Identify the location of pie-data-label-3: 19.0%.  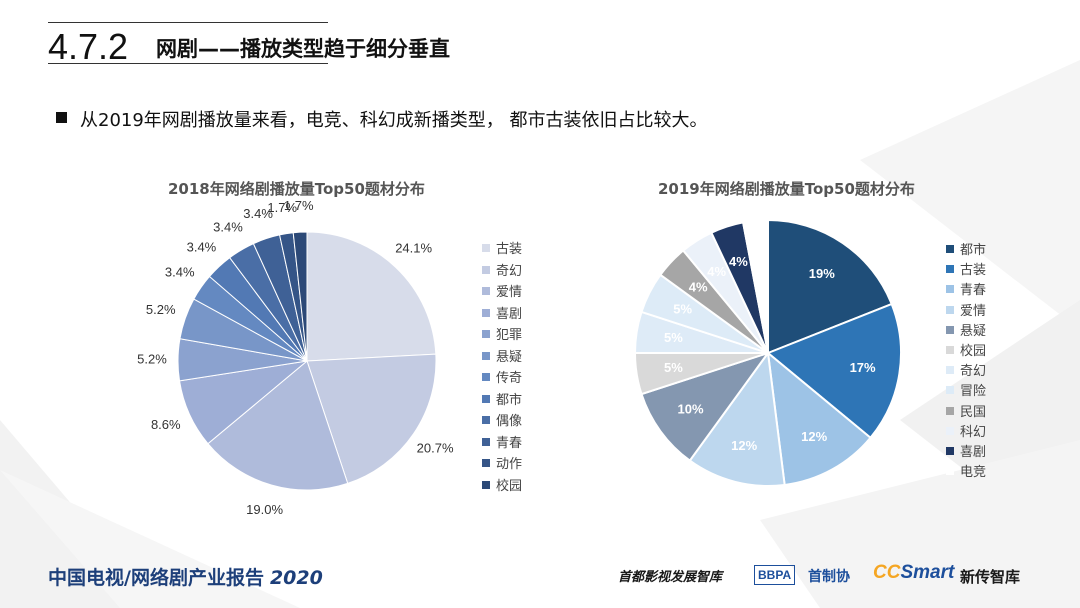
(264, 509).